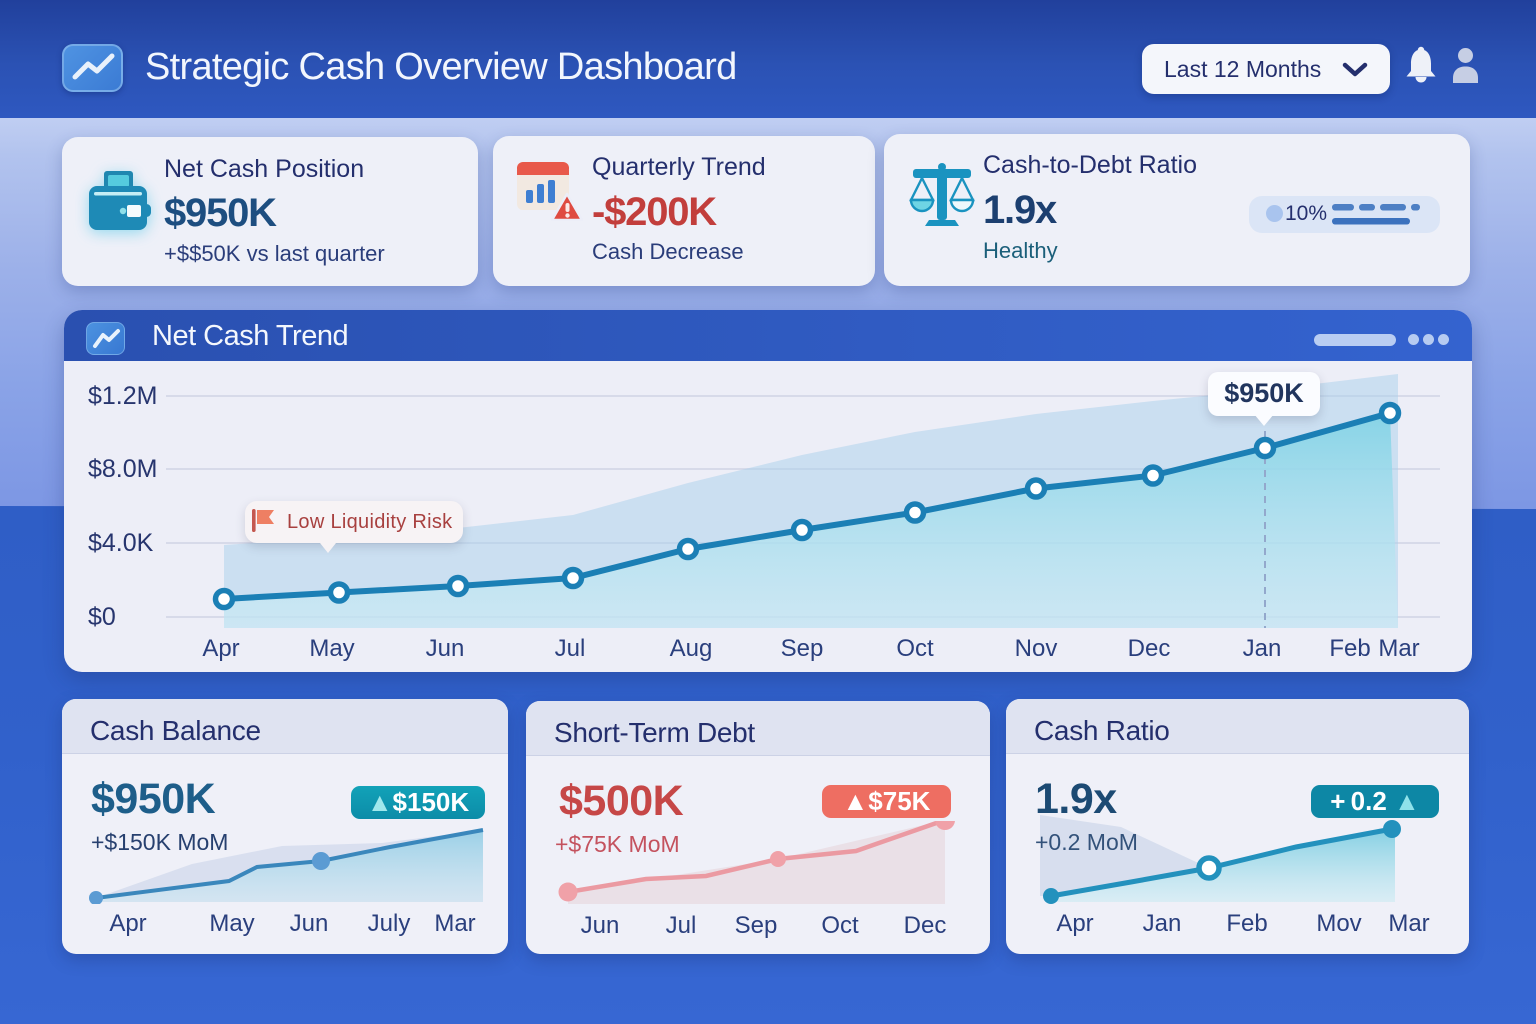 The width and height of the screenshot is (1536, 1024). I want to click on svg-text: Sep, so click(802, 648).